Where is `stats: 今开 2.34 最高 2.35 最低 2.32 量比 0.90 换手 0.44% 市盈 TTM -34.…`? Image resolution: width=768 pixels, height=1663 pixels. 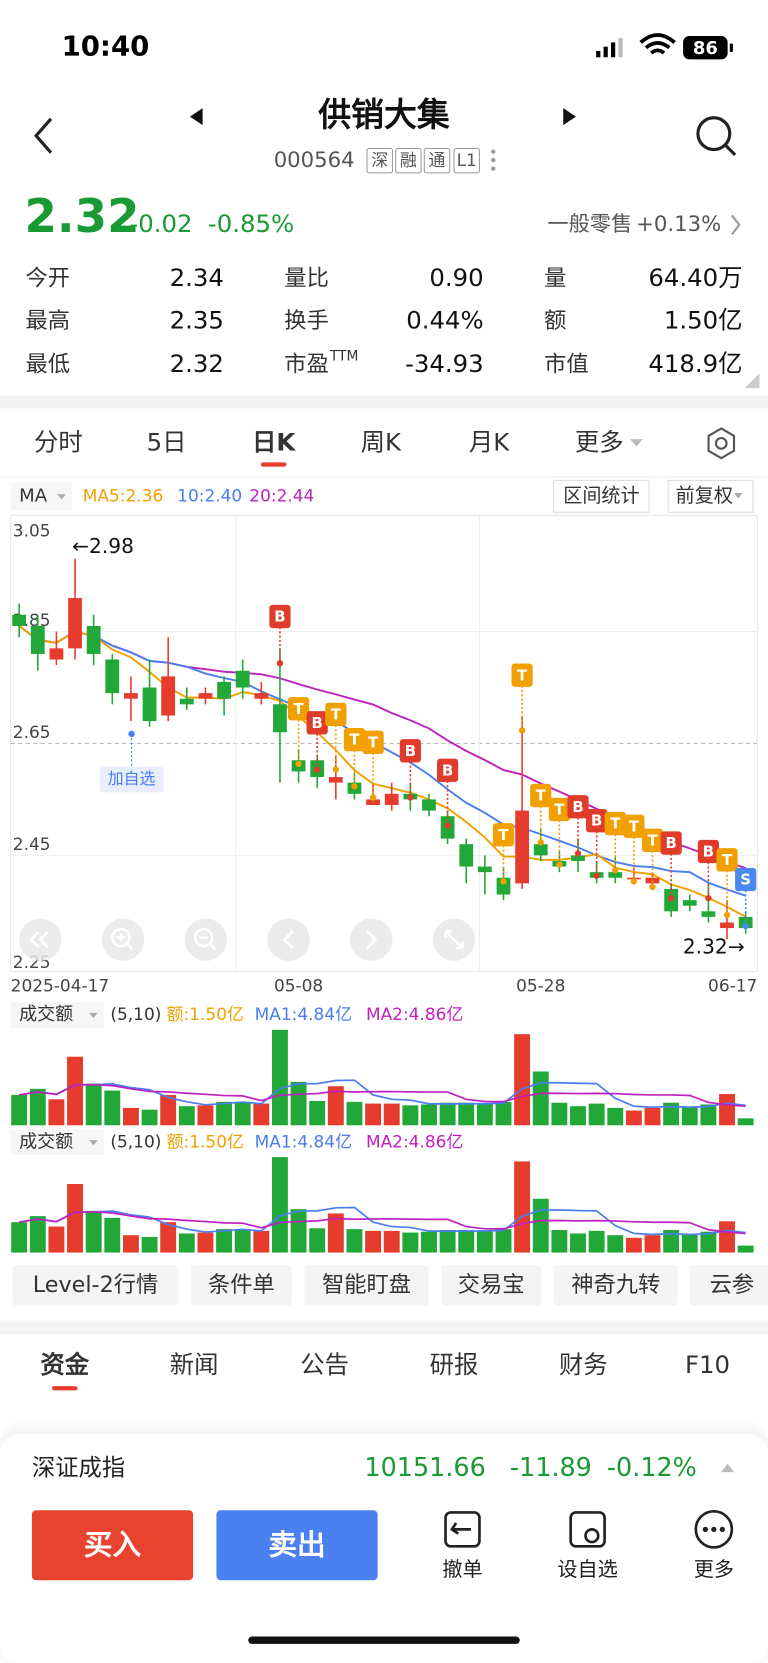 stats: 今开 2.34 最高 2.35 最低 2.32 量比 0.90 换手 0.44% 市盈 TTM -34.… is located at coordinates (384, 320).